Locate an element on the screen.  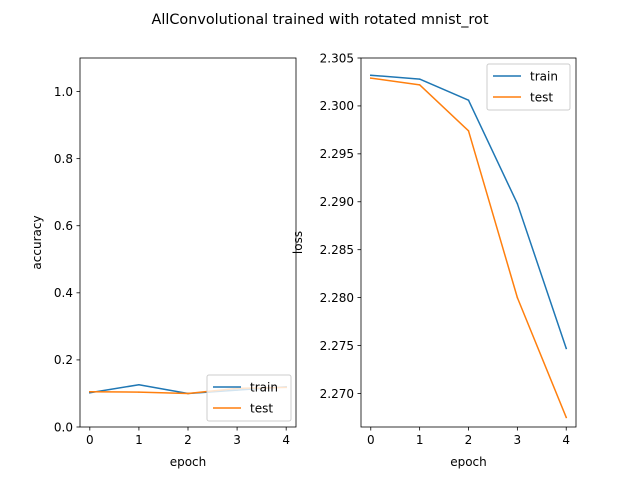
accuracy-legend-box is located at coordinates (249, 398).